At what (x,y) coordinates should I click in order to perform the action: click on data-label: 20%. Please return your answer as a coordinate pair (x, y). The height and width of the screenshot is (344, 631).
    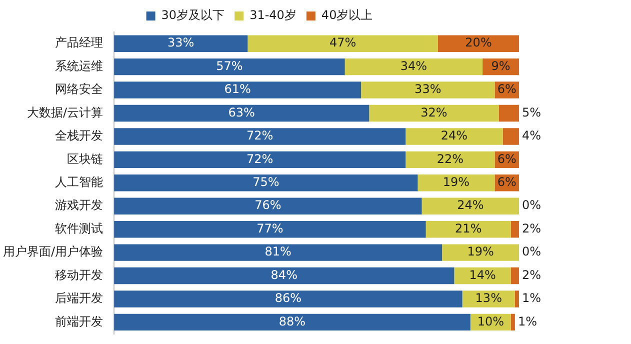
    Looking at the image, I should click on (478, 43).